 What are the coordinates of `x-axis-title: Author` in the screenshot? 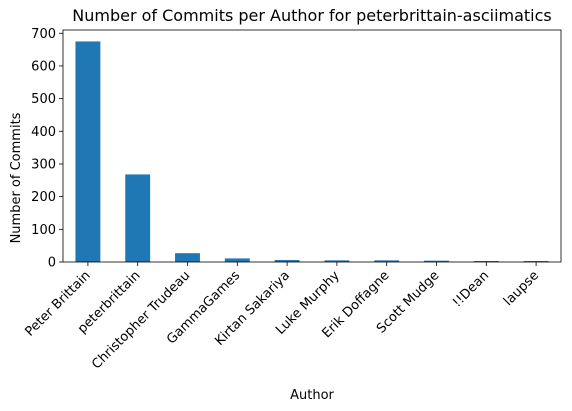 It's located at (312, 395).